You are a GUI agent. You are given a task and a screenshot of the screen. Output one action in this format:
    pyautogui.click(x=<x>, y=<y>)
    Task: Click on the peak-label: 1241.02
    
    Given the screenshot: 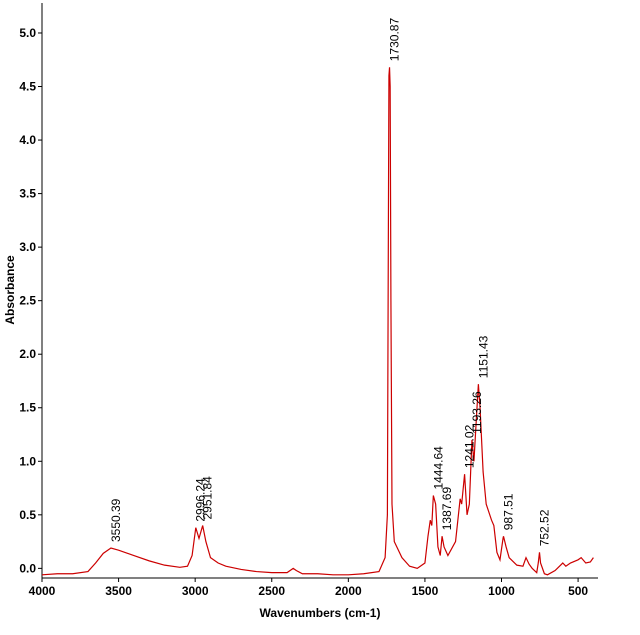 What is the action you would take?
    pyautogui.click(x=470, y=446)
    